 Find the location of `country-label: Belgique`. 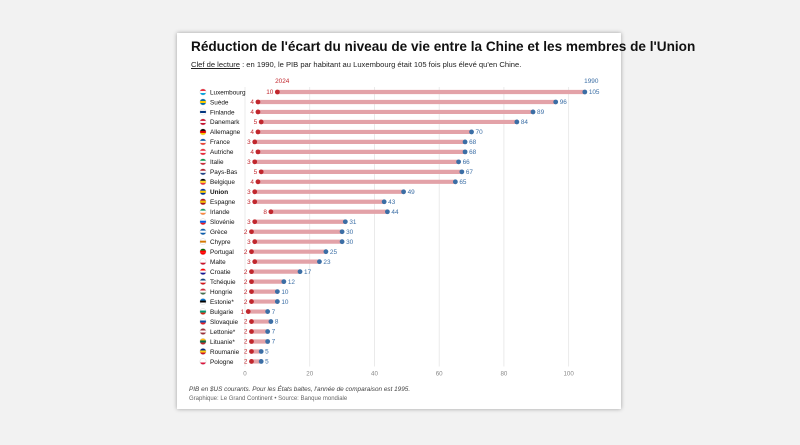

country-label: Belgique is located at coordinates (222, 182).